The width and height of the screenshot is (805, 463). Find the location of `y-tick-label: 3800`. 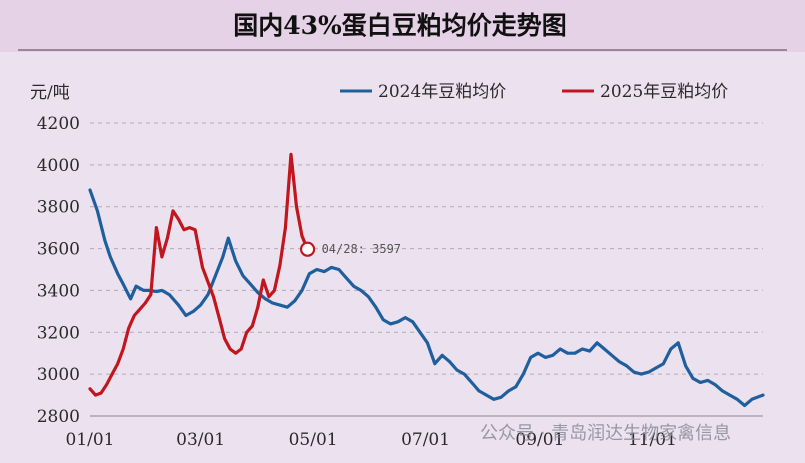

y-tick-label: 3800 is located at coordinates (58, 208).